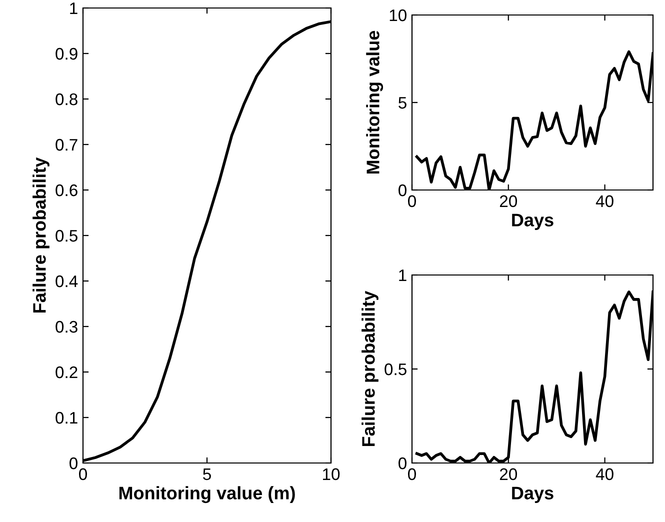  What do you see at coordinates (207, 474) in the screenshot?
I see `x-tick-label: 5` at bounding box center [207, 474].